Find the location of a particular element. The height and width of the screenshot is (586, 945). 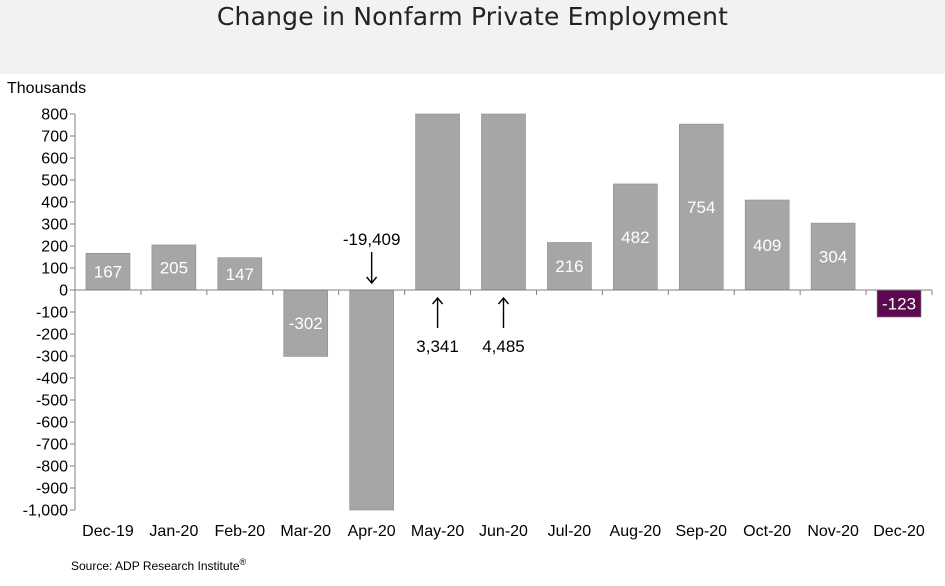

bar-data-label: 167 is located at coordinates (108, 272).